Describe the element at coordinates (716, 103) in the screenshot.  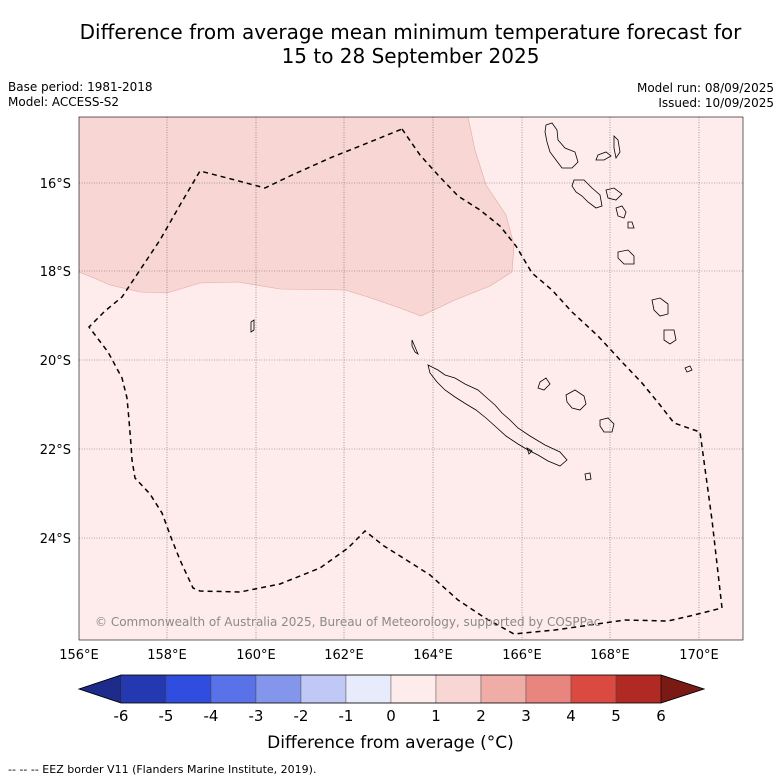
I see `issued-text: Issued: 10/09/2025` at that location.